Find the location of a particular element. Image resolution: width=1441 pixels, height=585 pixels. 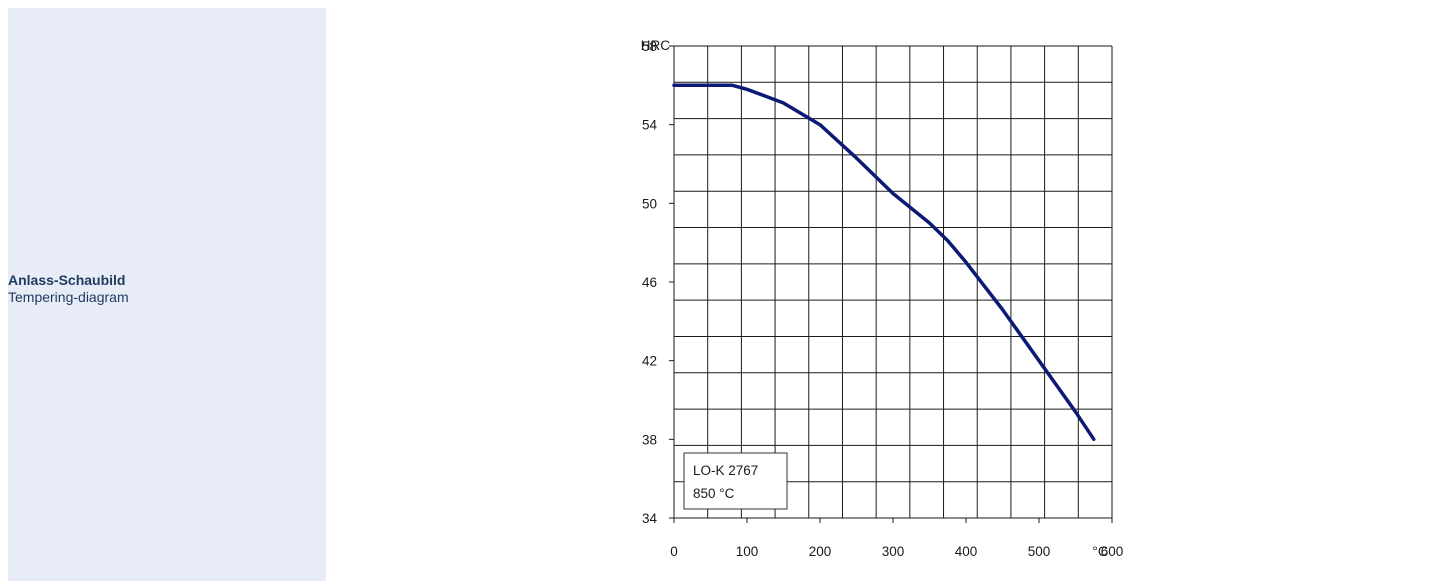

legend: LO-K 2767 850 °C is located at coordinates (735, 481).